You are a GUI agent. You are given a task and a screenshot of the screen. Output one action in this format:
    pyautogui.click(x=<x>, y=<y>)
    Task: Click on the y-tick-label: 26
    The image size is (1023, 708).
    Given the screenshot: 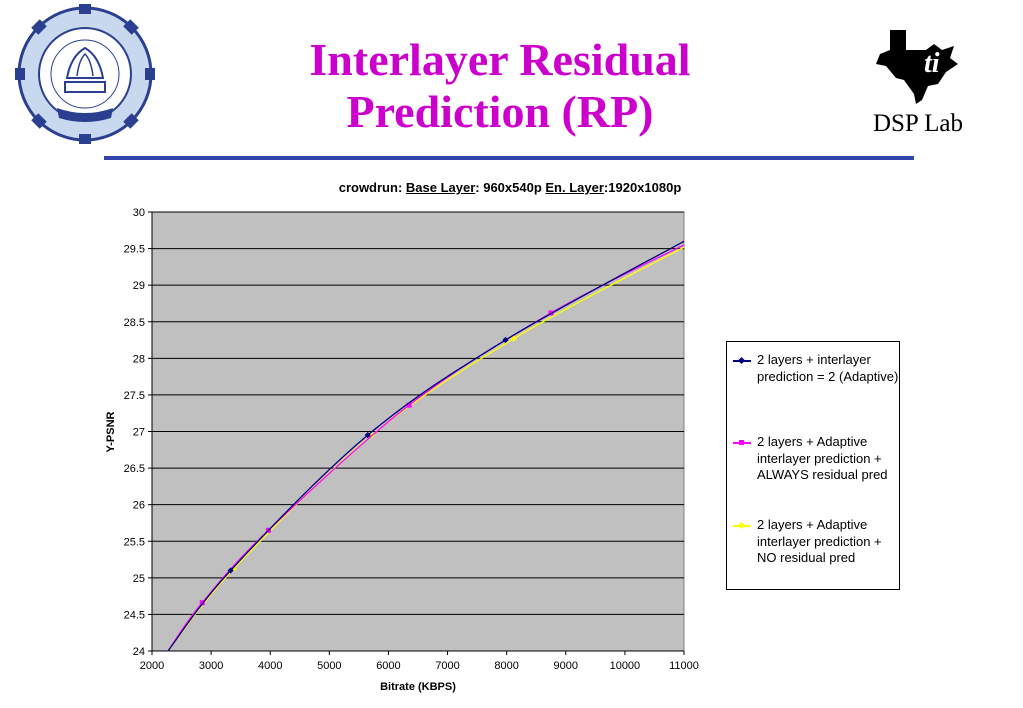 What is the action you would take?
    pyautogui.click(x=139, y=506)
    